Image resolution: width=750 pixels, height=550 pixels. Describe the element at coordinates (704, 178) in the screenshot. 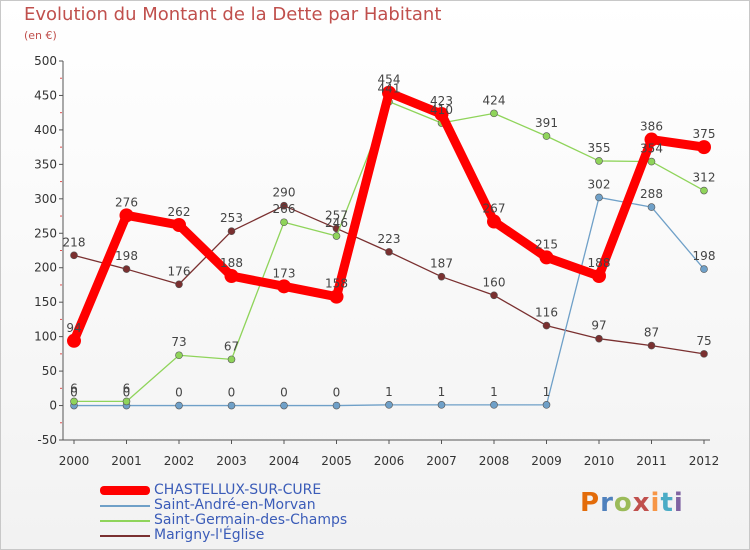

I see `data-label: 312` at that location.